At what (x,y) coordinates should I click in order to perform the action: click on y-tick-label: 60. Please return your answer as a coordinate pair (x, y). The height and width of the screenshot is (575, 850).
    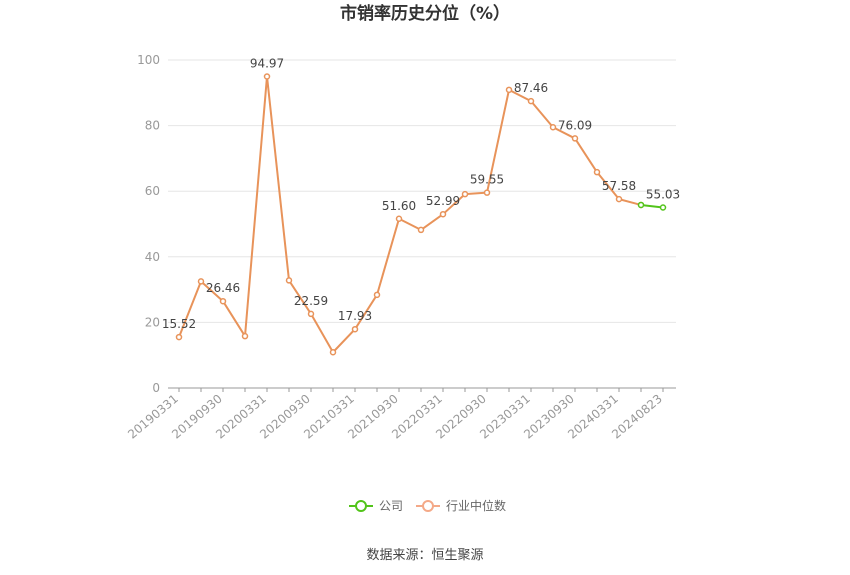
    Looking at the image, I should click on (152, 191).